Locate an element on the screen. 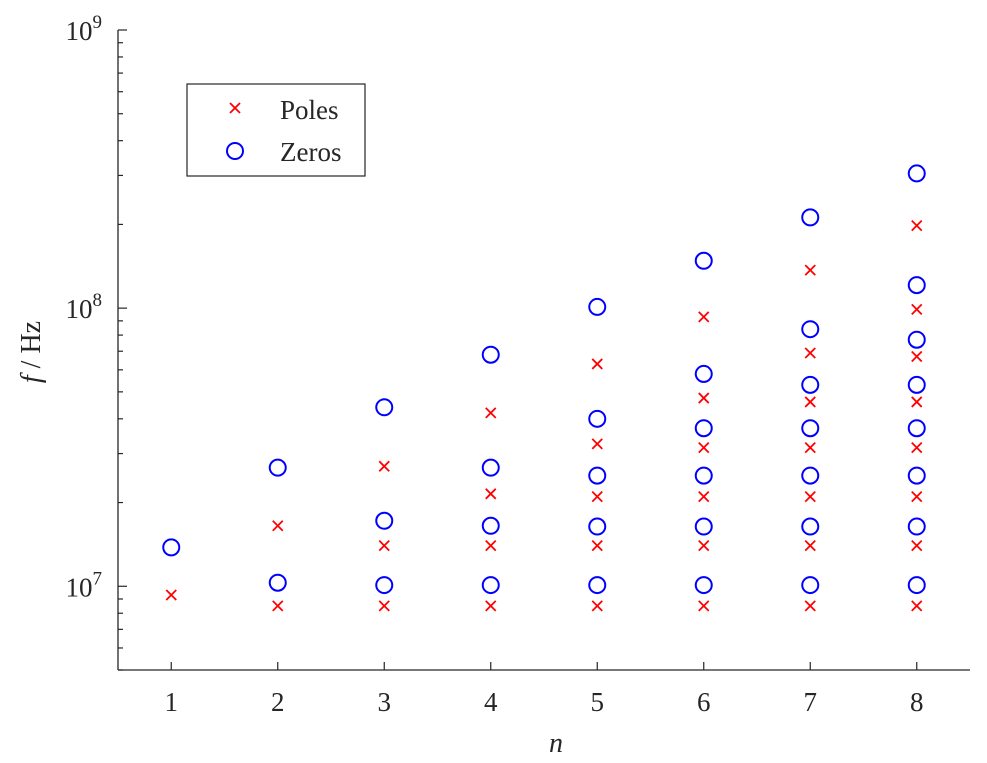  legend: Poles Zeros is located at coordinates (276, 130).